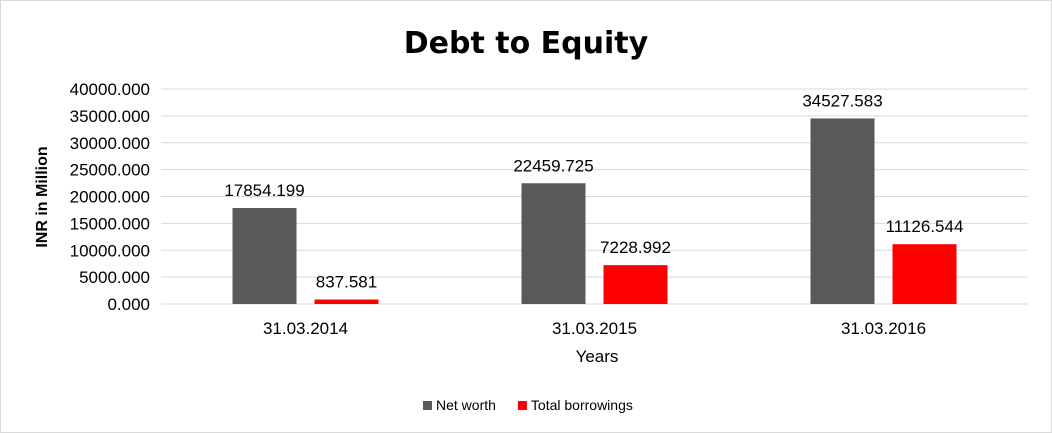 Image resolution: width=1052 pixels, height=433 pixels. Describe the element at coordinates (346, 281) in the screenshot. I see `data-label: 837.581` at that location.